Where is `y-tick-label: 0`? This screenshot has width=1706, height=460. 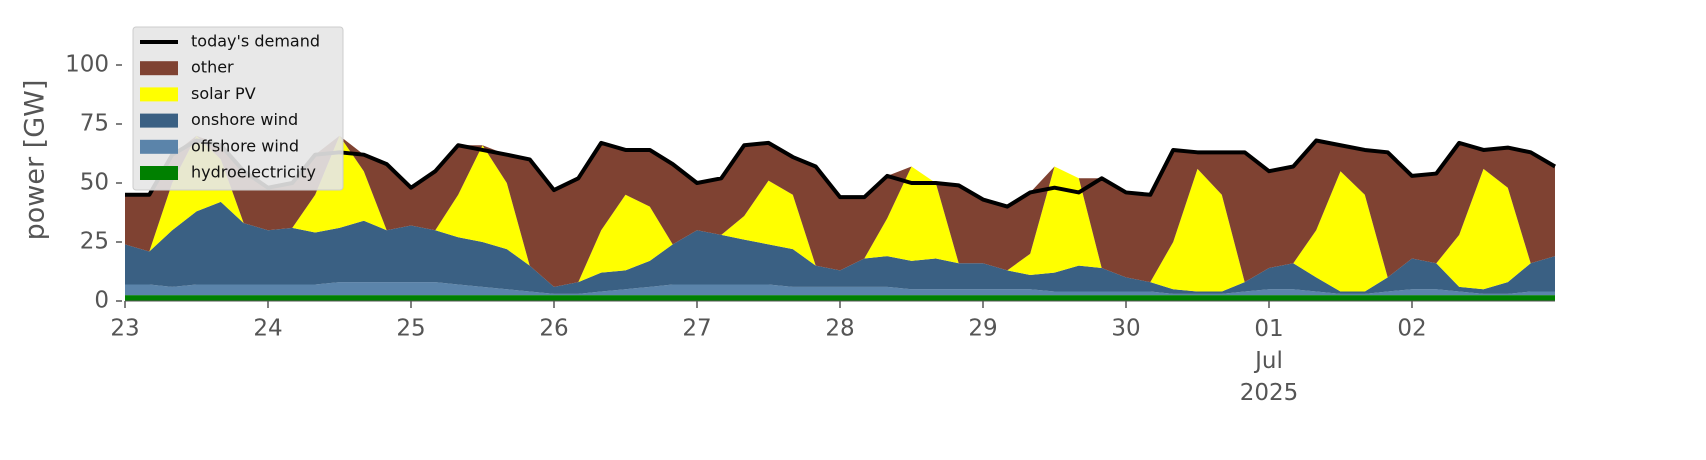 y-tick-label: 0 is located at coordinates (101, 301).